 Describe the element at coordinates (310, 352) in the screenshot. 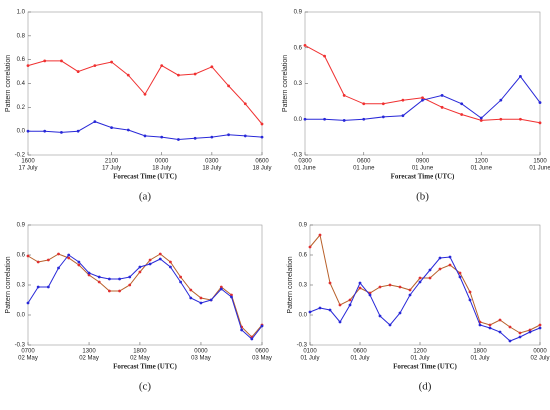

I see `x-tick-label: 0100` at that location.